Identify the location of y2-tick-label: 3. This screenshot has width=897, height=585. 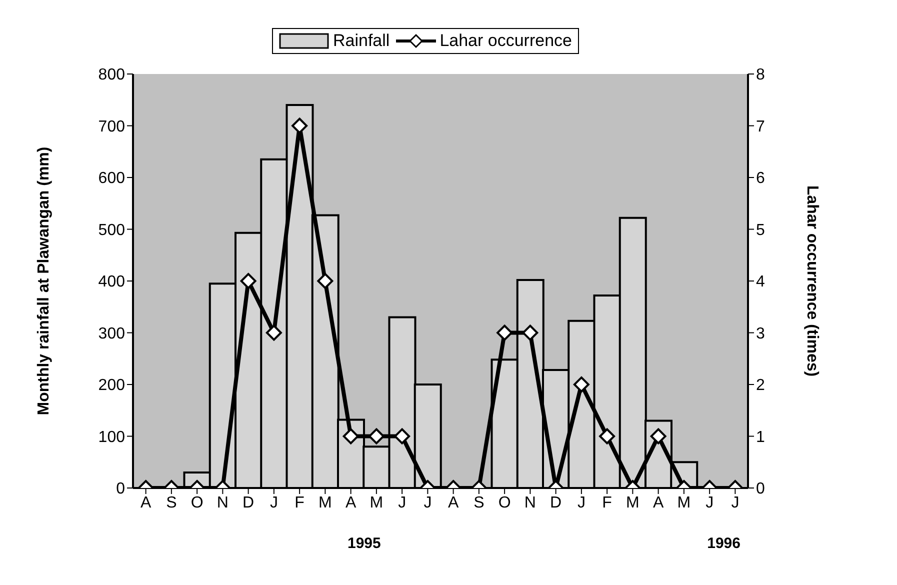
(760, 333).